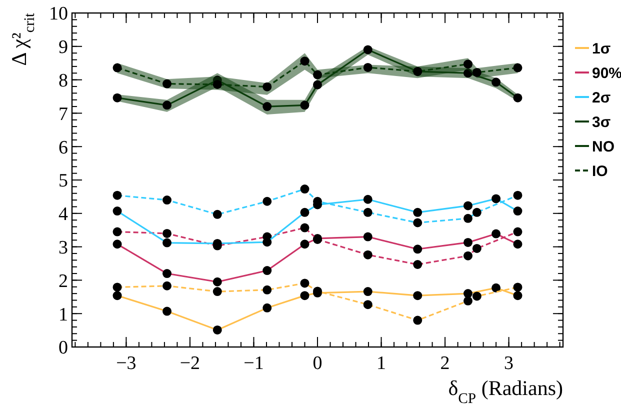 This screenshot has width=621, height=411. I want to click on y-tick-label: 6, so click(63, 147).